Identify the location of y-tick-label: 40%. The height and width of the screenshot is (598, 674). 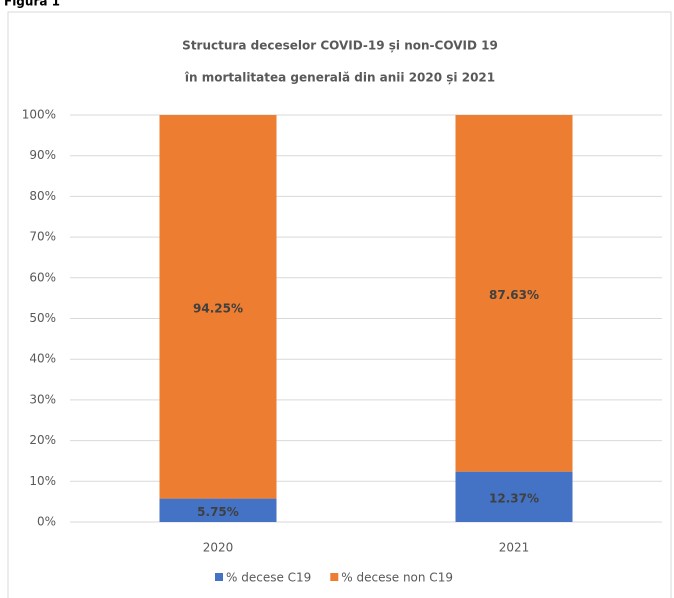
(42, 359).